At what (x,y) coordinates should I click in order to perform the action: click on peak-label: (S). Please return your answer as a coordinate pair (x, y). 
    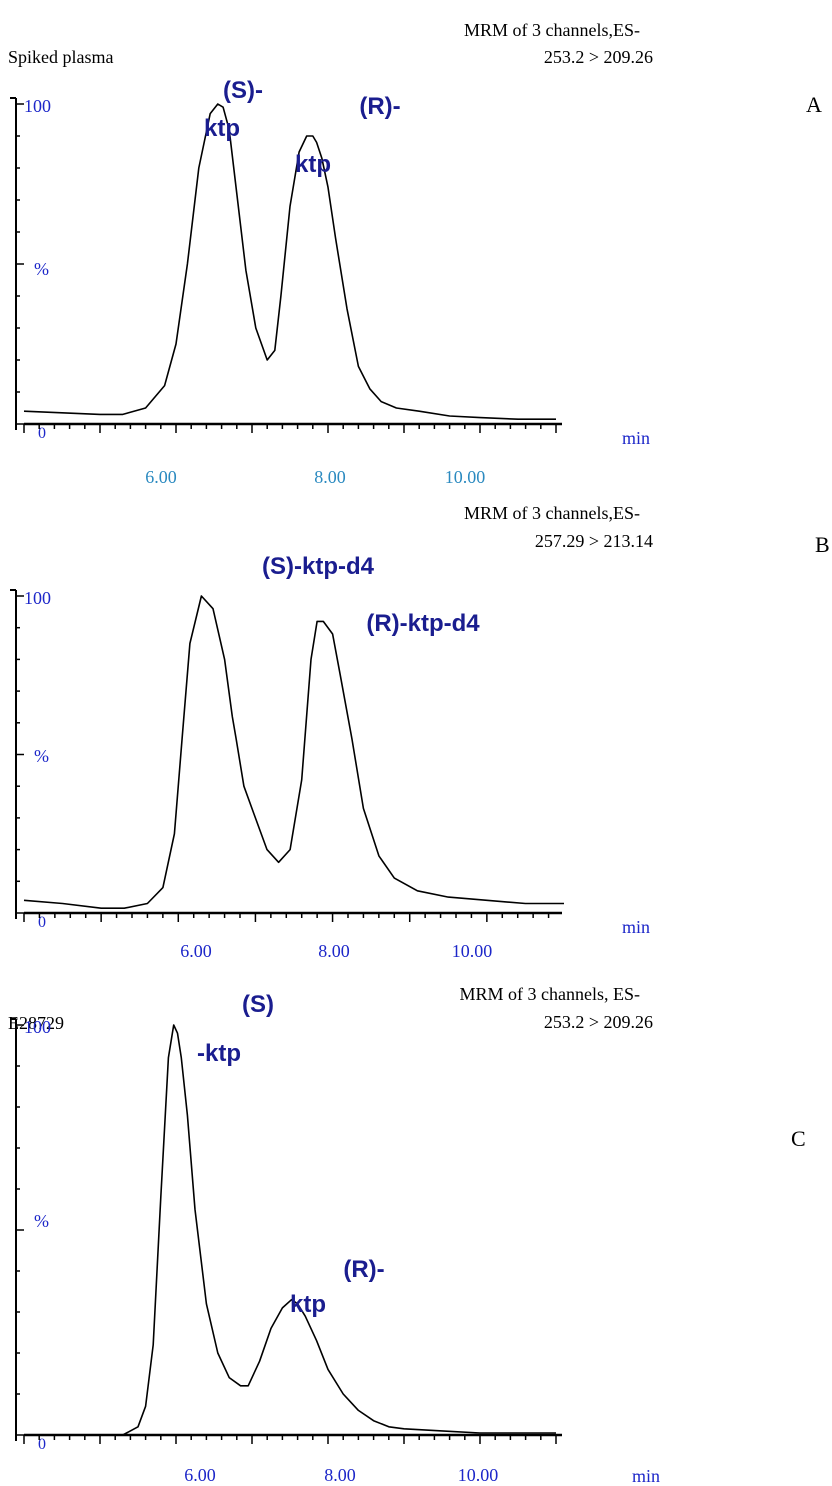
    Looking at the image, I should click on (258, 1004).